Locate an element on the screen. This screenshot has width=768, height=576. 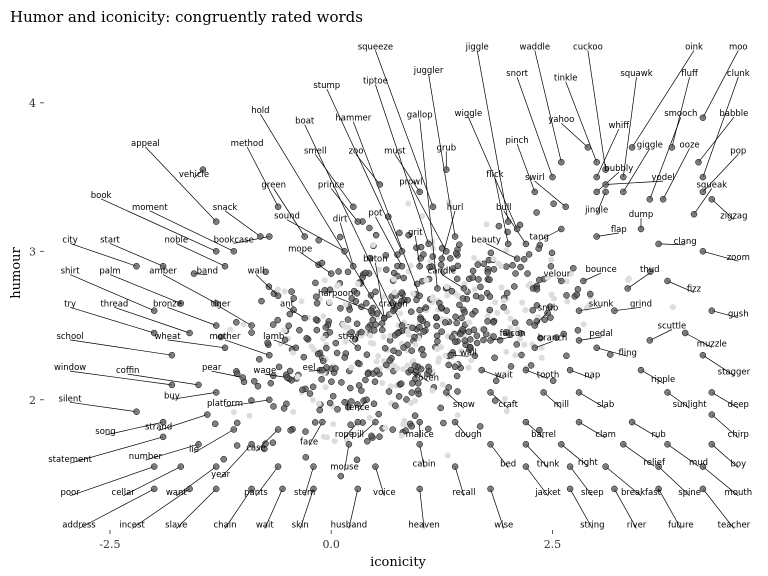
word-label: gallop is located at coordinates (420, 116).